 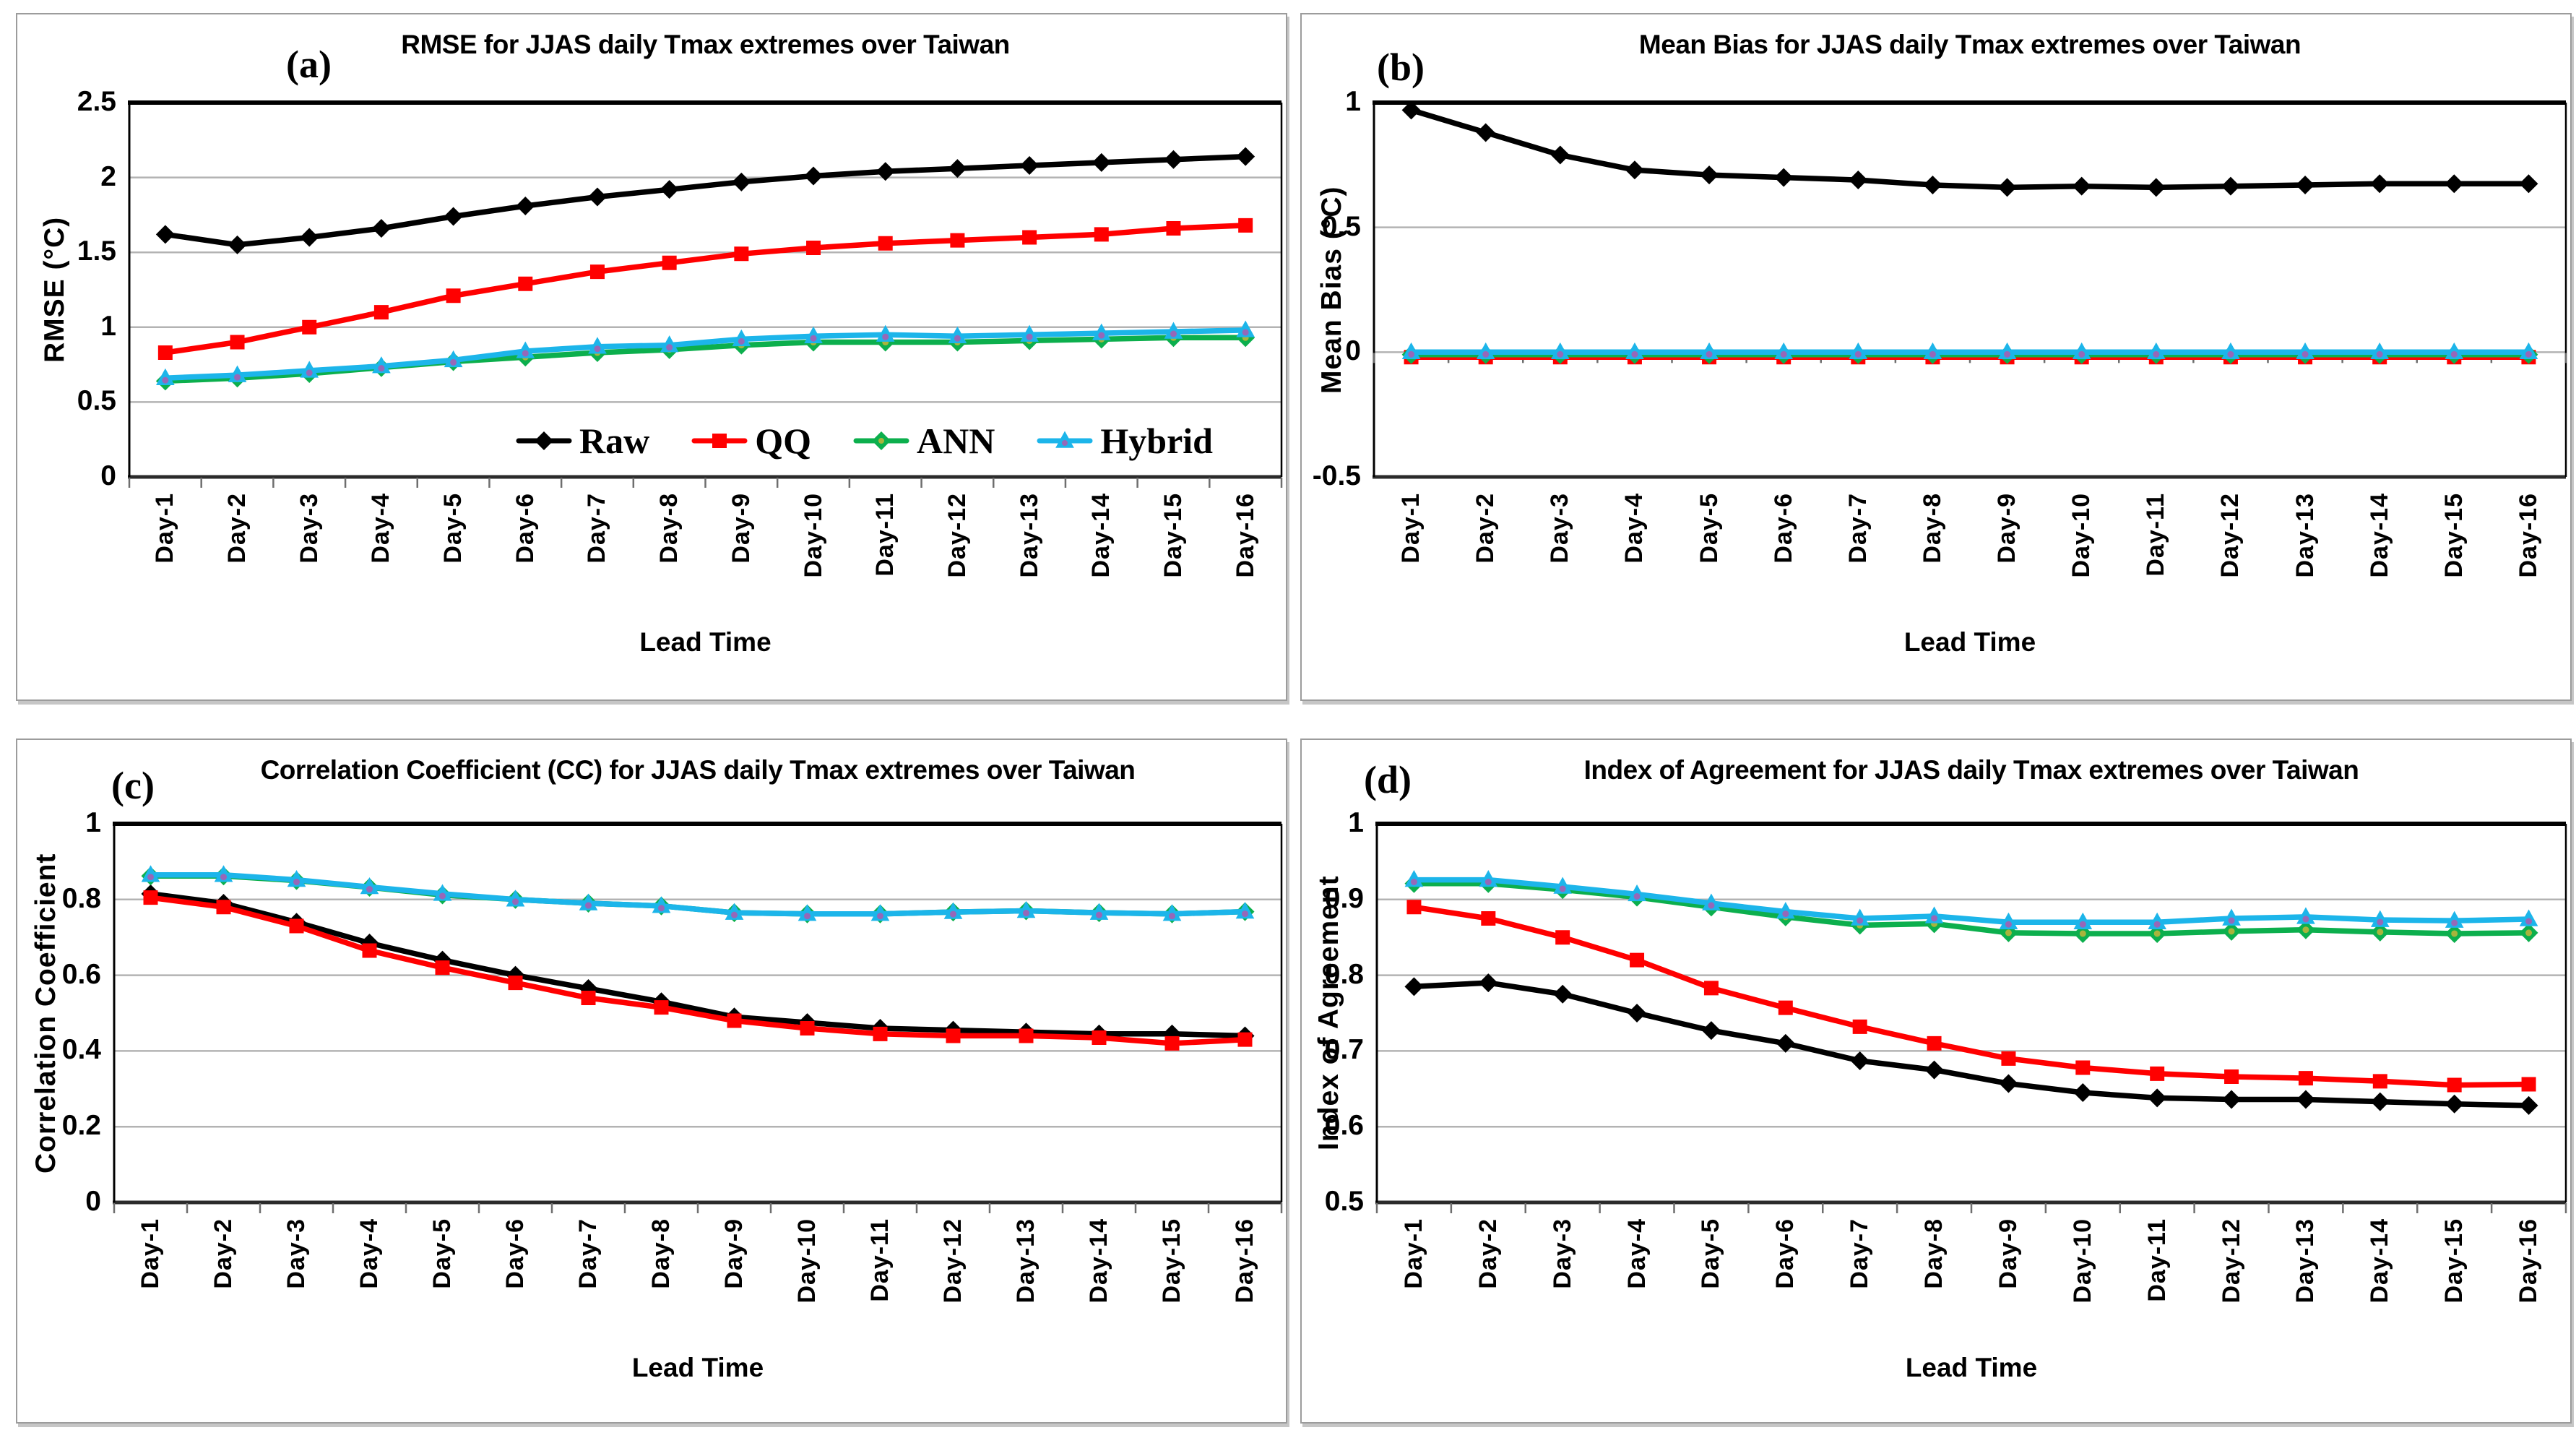 I want to click on x-category-label: Day-10, so click(x=2081, y=535).